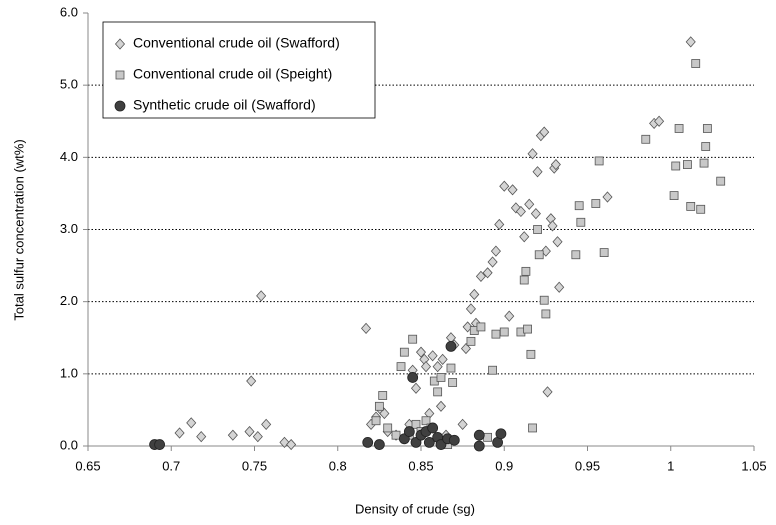 The width and height of the screenshot is (776, 525). What do you see at coordinates (224, 105) in the screenshot?
I see `legend-label: Synthetic crude oil (Swafford)` at bounding box center [224, 105].